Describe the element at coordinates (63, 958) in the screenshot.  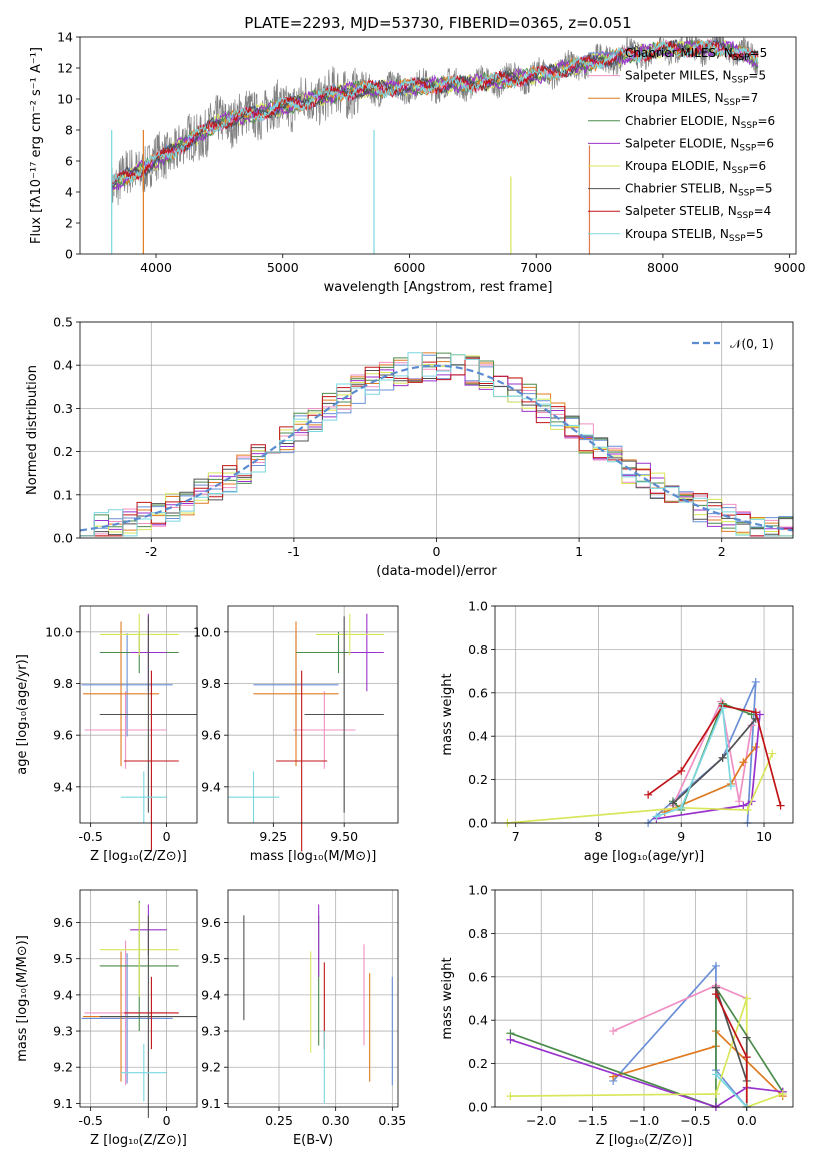
I see `y-tick-label: 9.5` at that location.